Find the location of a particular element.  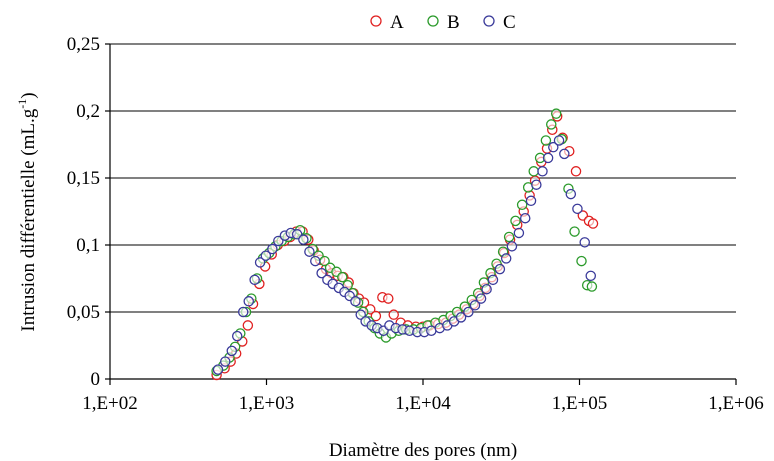

x-tick-labels: 1,E+02 1,E+03 1,E+04 1,E+05 1,E+06 is located at coordinates (423, 396).